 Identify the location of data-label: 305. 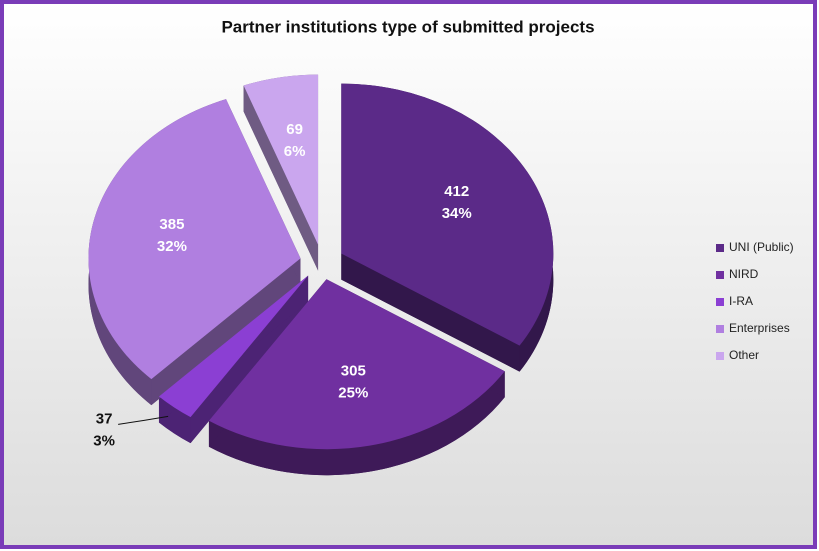
(353, 370).